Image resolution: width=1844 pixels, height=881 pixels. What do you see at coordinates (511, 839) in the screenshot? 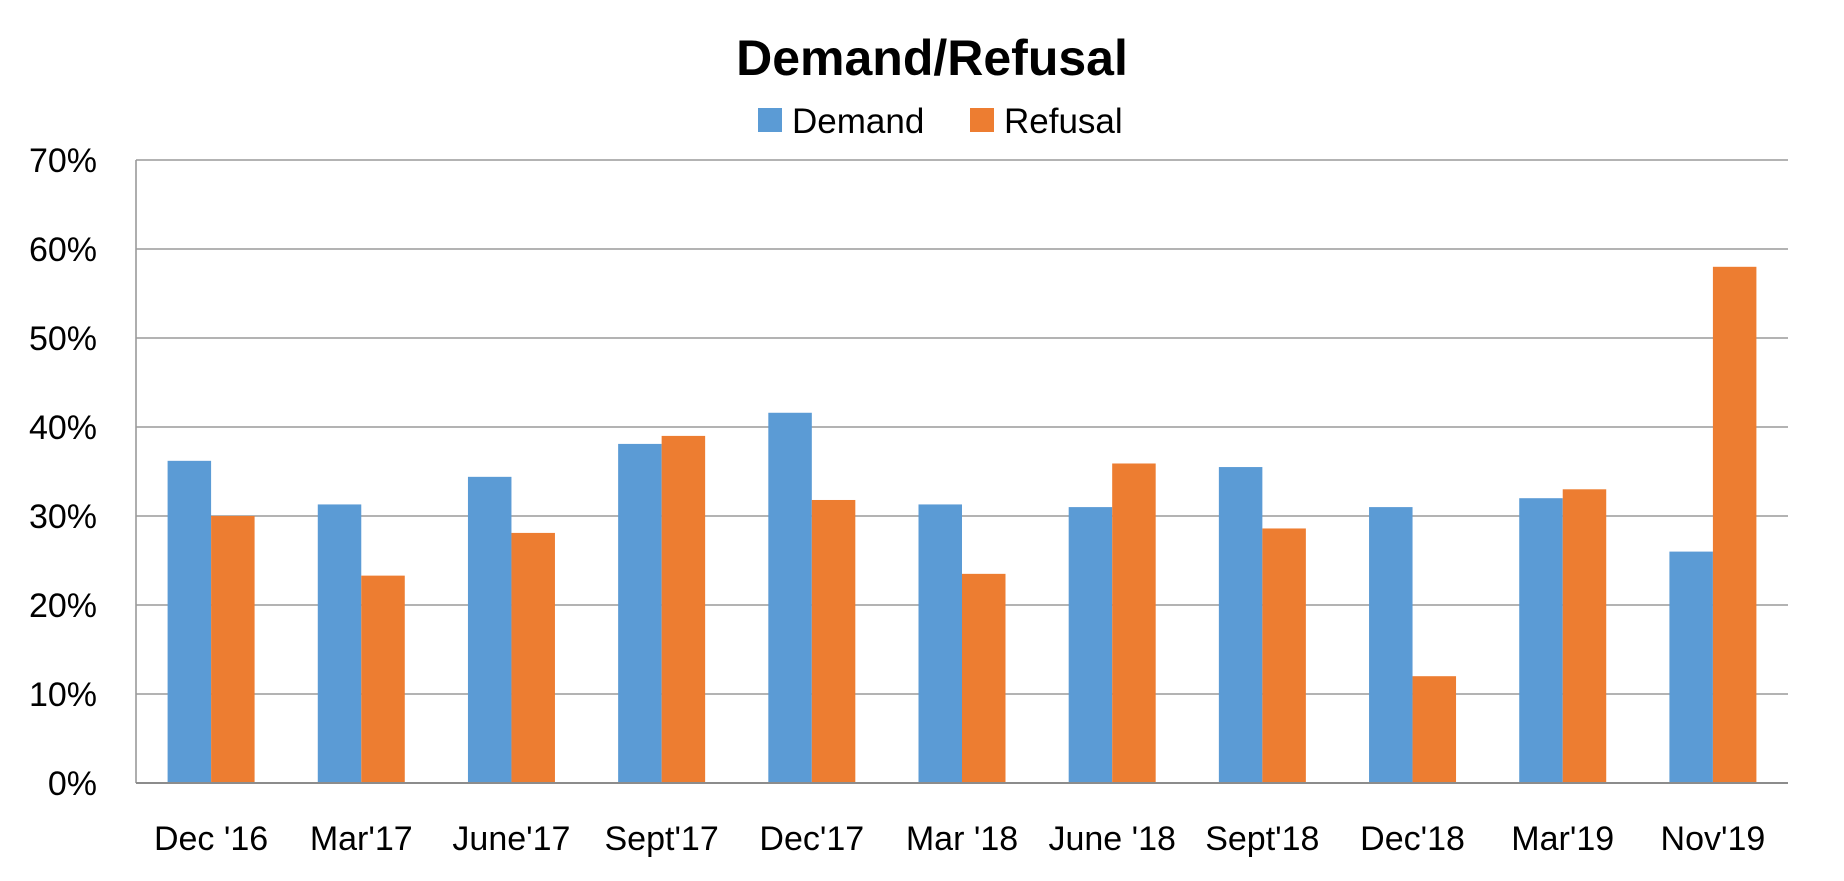
I see `x-tick-label: June'17` at bounding box center [511, 839].